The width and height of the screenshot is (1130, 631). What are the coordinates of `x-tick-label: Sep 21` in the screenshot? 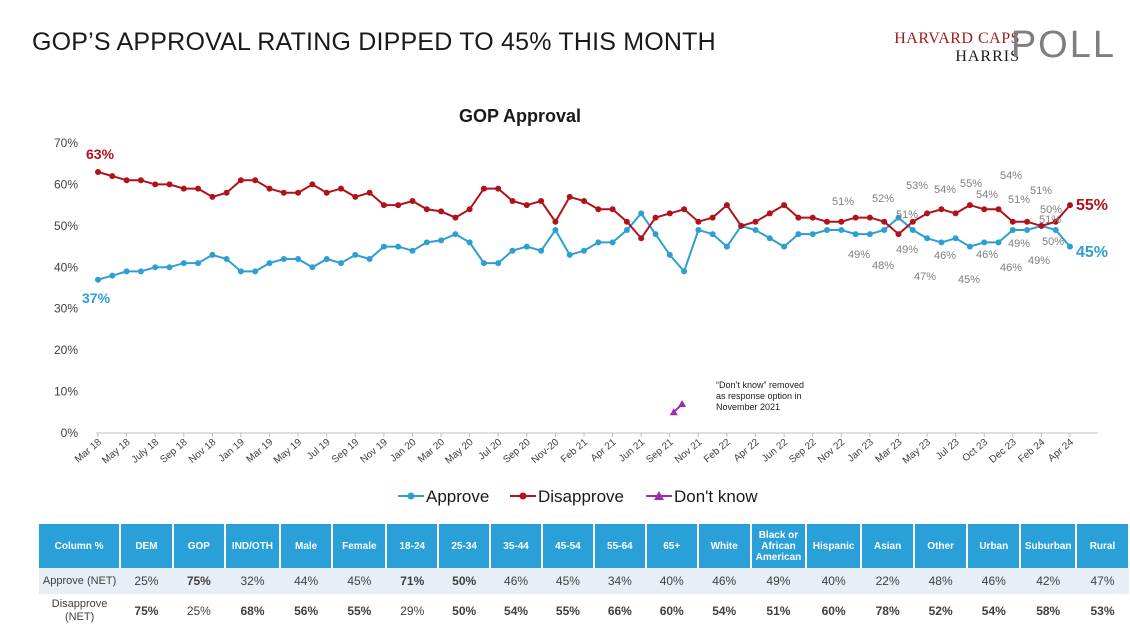 It's located at (660, 451).